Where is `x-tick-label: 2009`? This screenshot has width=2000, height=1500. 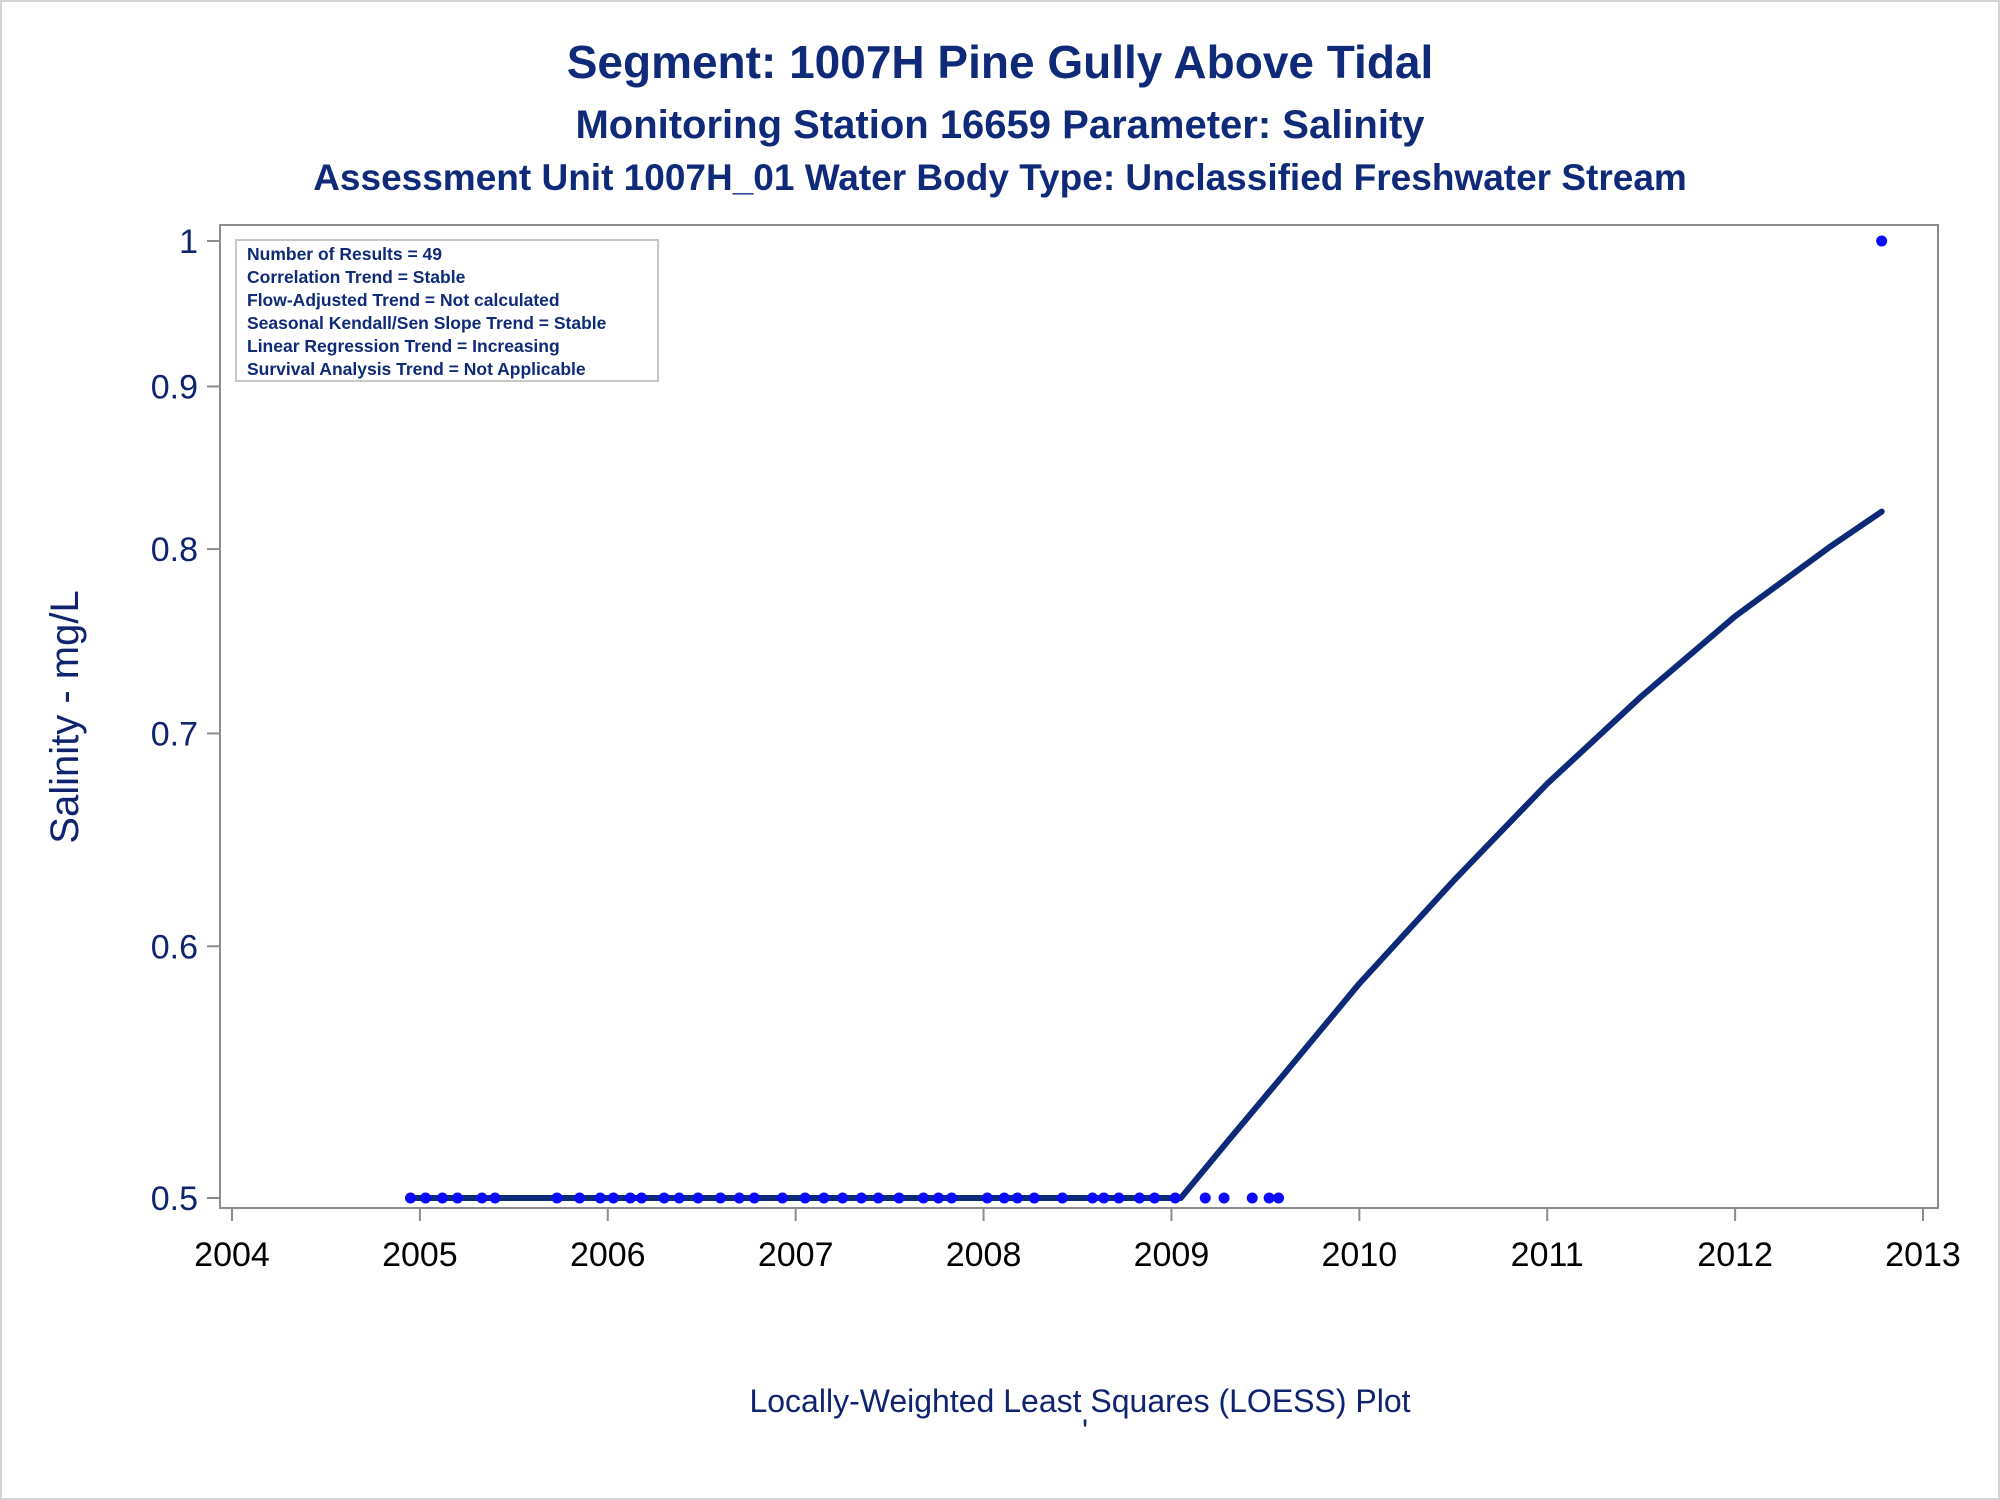
x-tick-label: 2009 is located at coordinates (1172, 1255).